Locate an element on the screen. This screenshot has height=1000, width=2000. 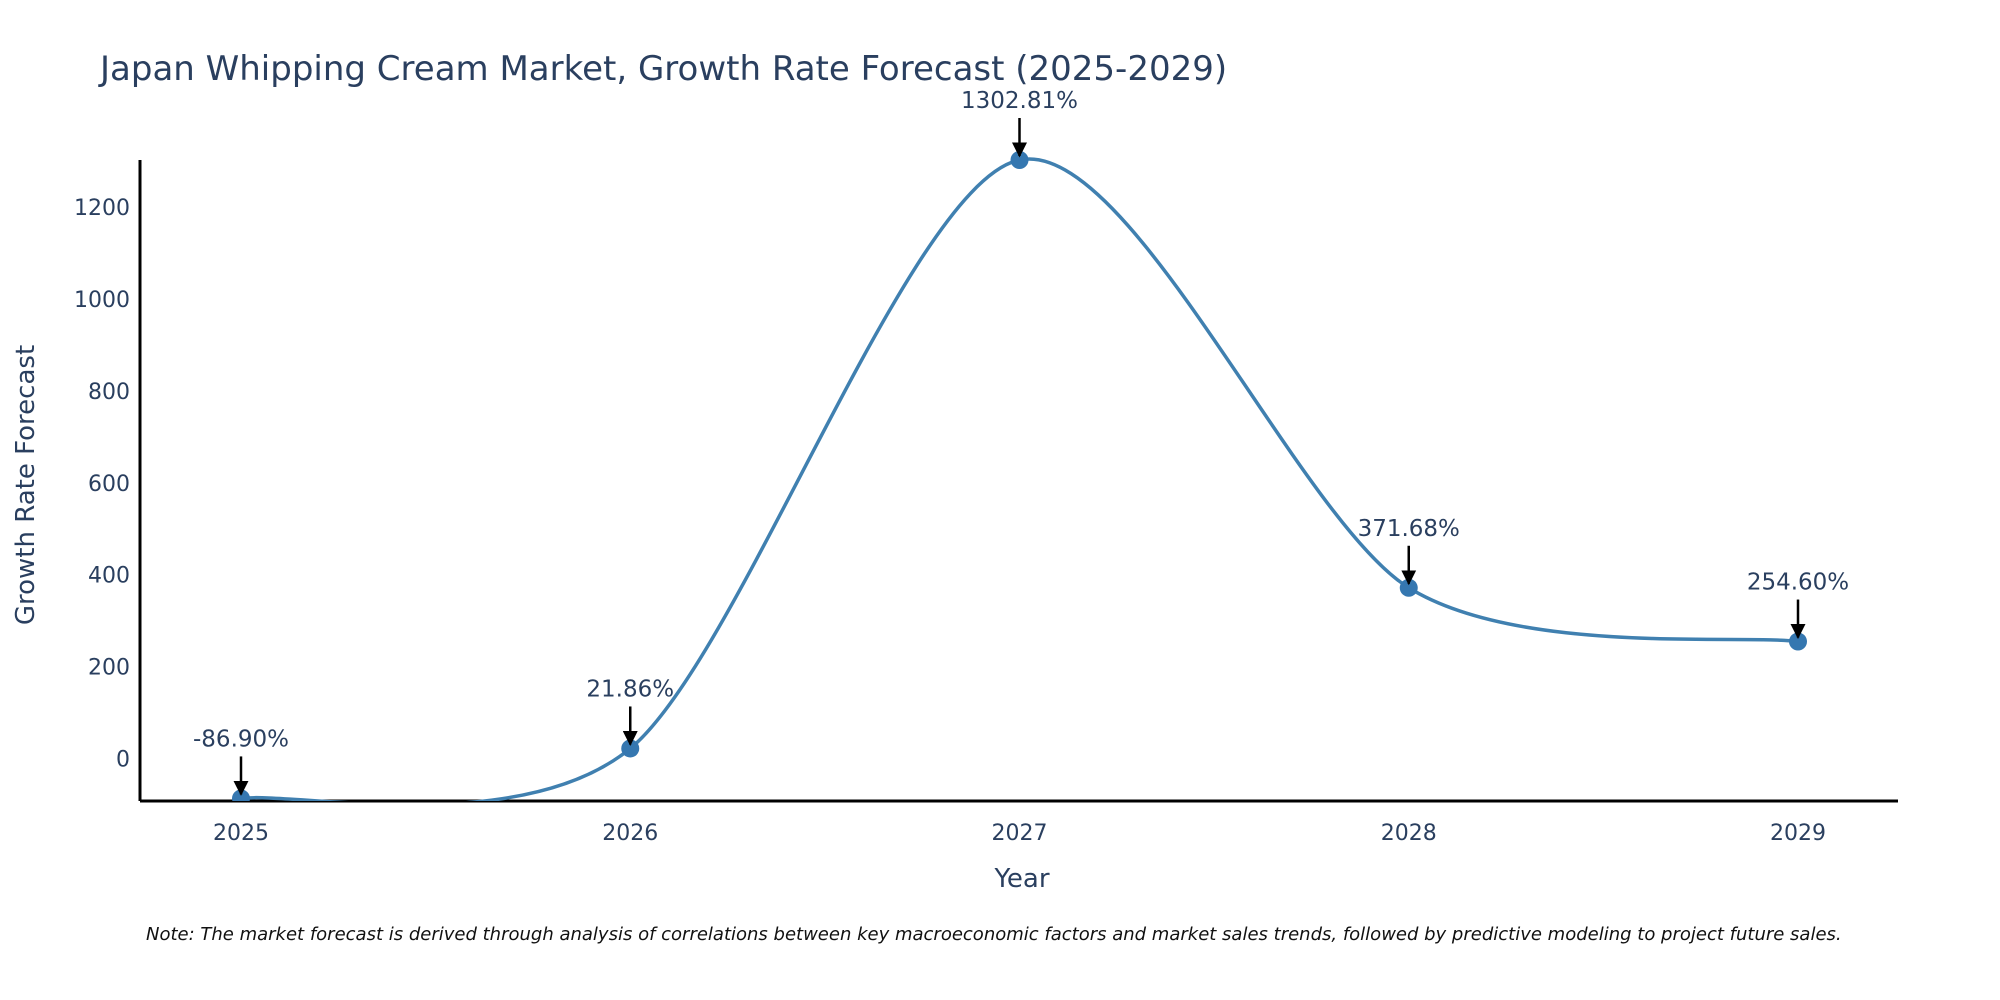
y-tick-label: 600 is located at coordinates (109, 484).